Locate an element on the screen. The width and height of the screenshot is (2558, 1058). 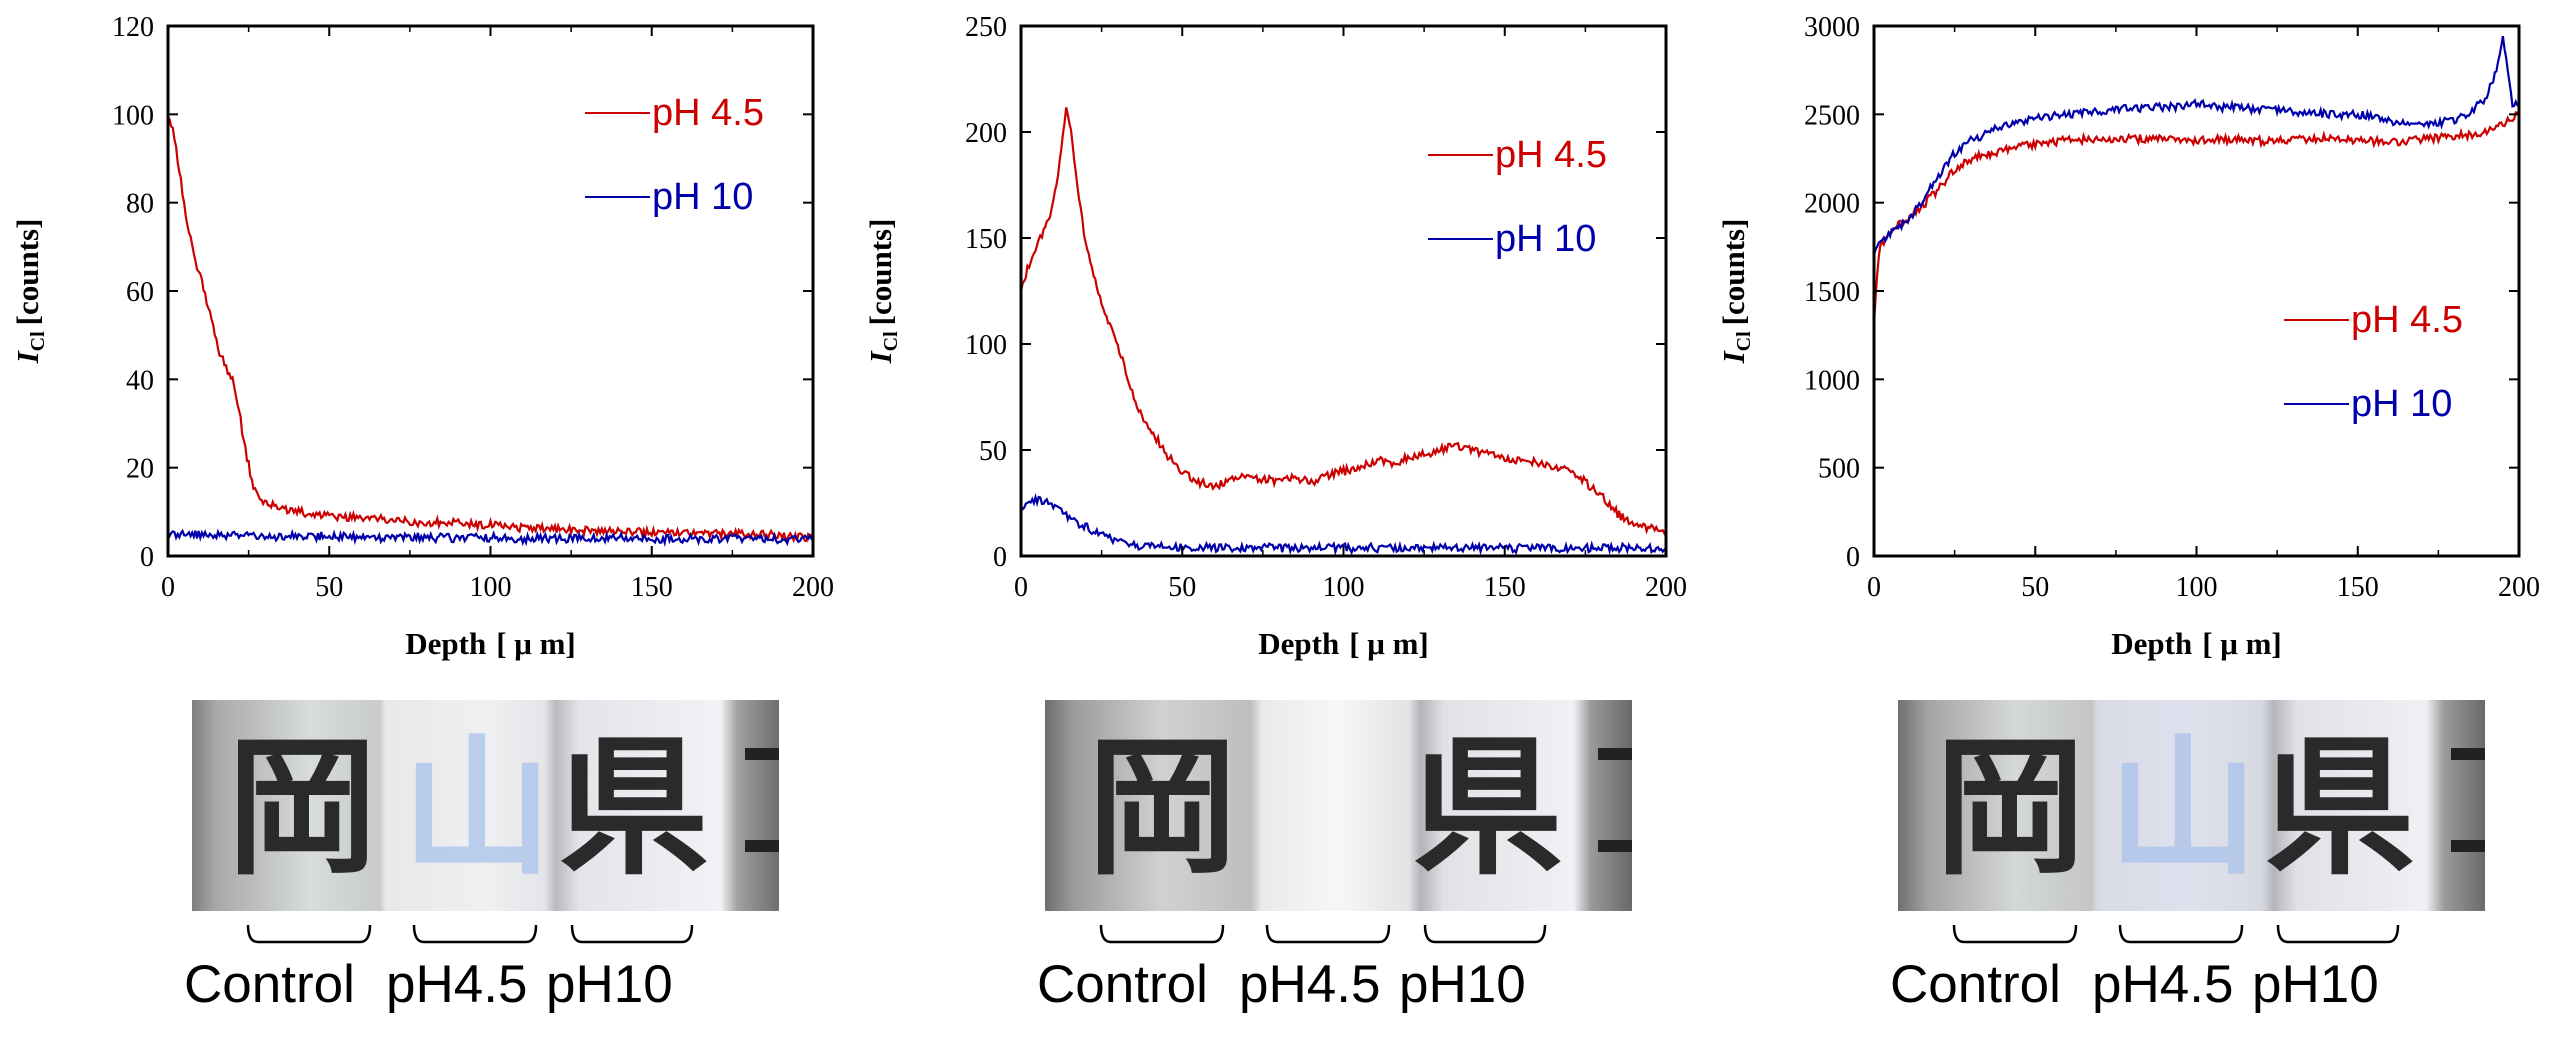
y-tick-label: 60 is located at coordinates (140, 292).